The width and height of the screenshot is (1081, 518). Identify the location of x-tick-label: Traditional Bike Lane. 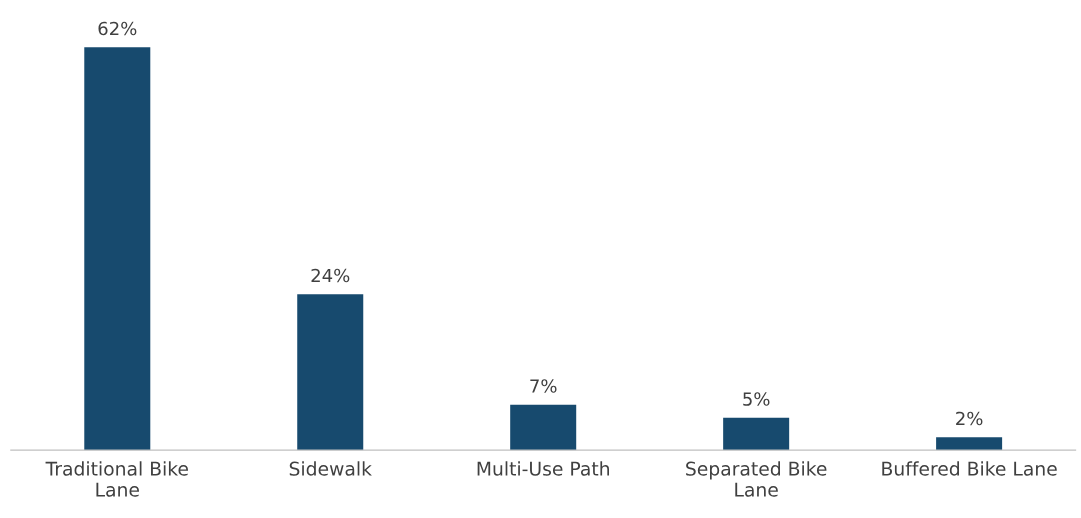
(116, 479).